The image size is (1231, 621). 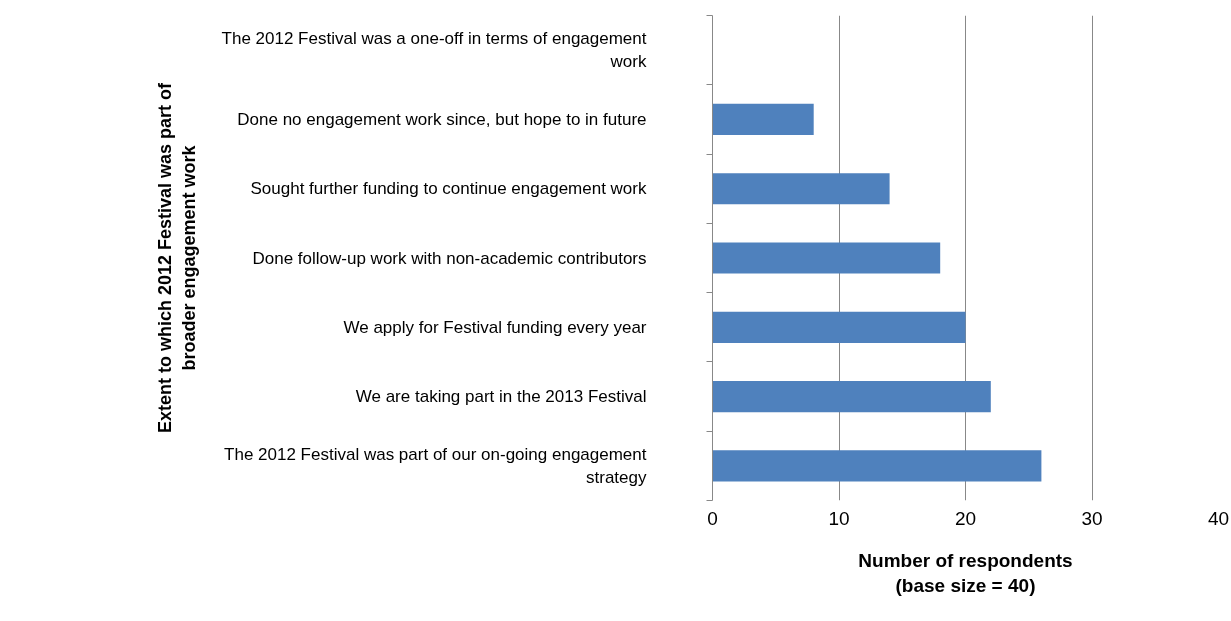 I want to click on y-tick-label: Done follow-up work with non-academic contributors, so click(x=449, y=258).